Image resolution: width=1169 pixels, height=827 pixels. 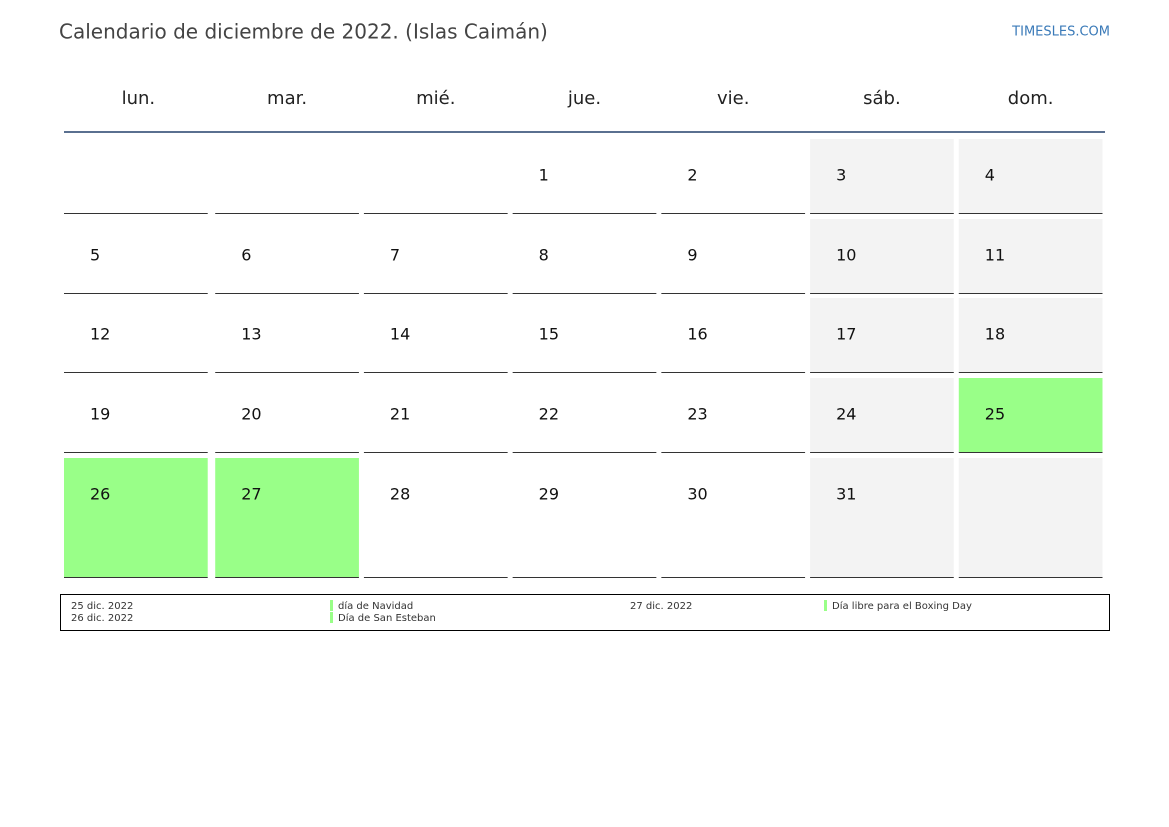 What do you see at coordinates (102, 618) in the screenshot?
I see `holiday-date: 26 dic. 2022` at bounding box center [102, 618].